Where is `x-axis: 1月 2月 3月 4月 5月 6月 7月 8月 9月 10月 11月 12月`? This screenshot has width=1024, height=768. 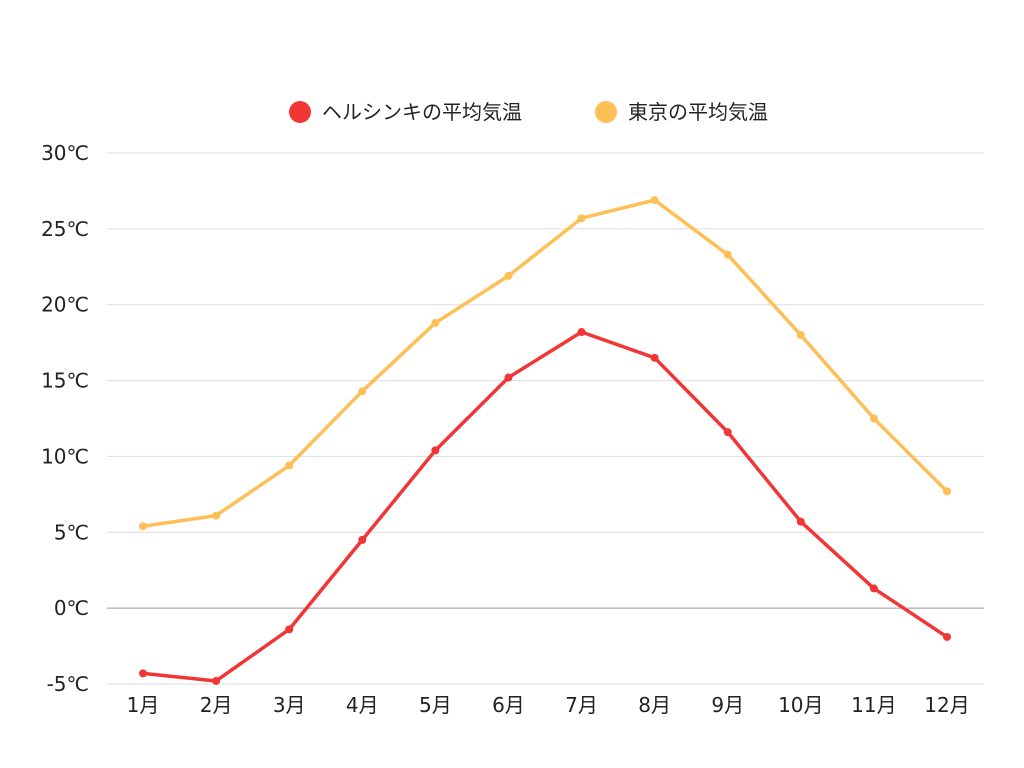
x-axis: 1月 2月 3月 4月 5月 6月 7月 8月 9月 10月 11月 12月 is located at coordinates (548, 705).